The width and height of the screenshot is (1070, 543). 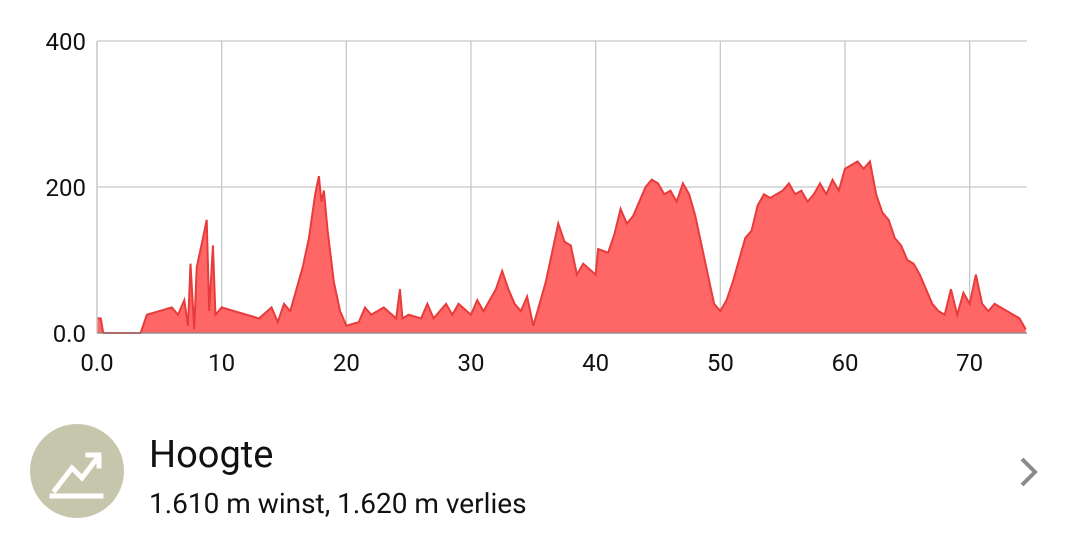 I want to click on trend-icon, so click(x=76, y=475).